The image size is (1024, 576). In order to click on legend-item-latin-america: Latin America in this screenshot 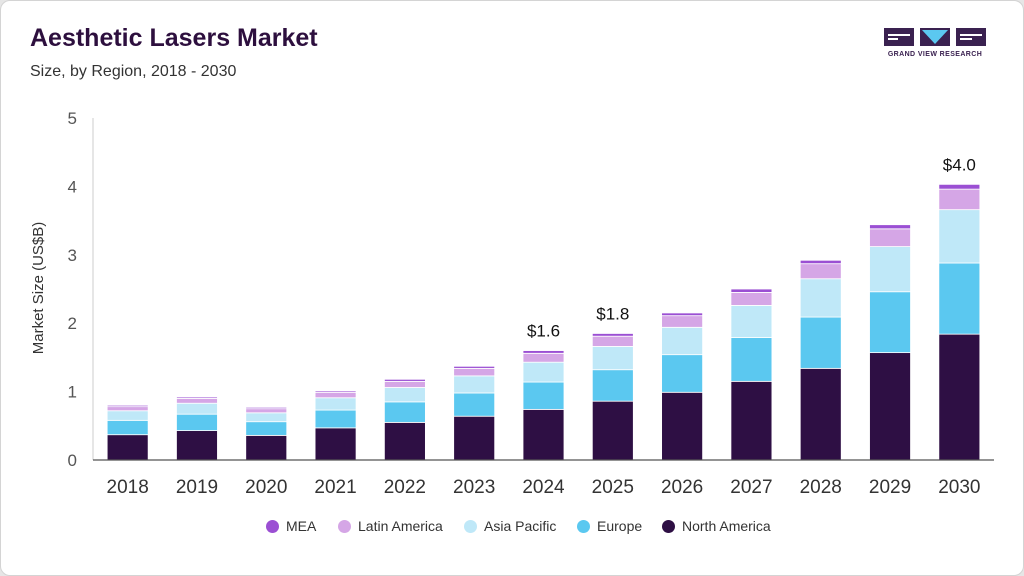, I will do `click(390, 526)`.